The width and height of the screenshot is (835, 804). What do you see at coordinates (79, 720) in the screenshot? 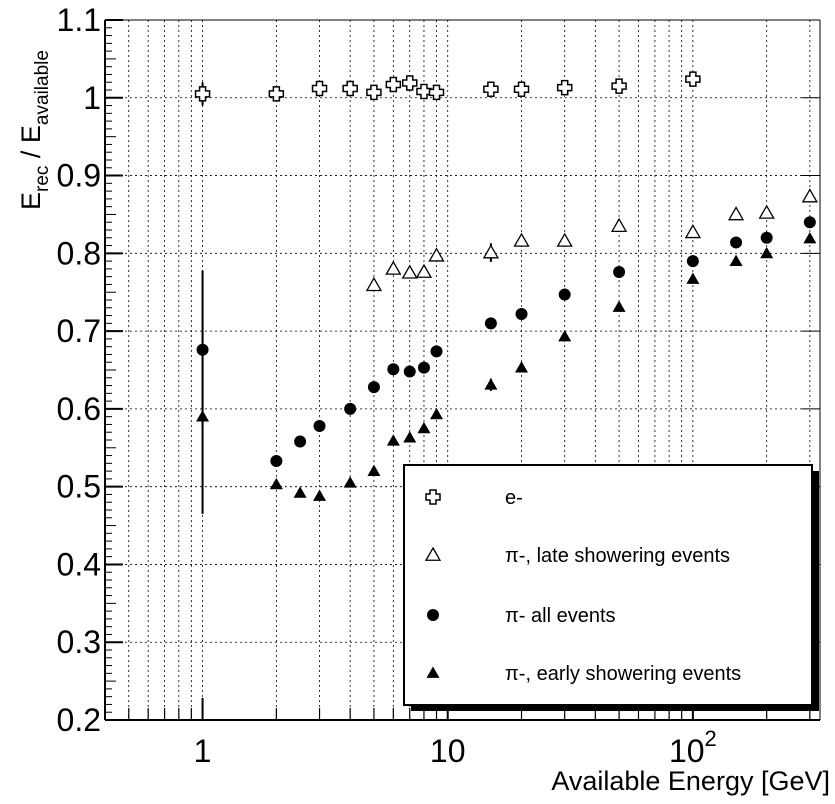
I see `y-tick-label: 0.2` at bounding box center [79, 720].